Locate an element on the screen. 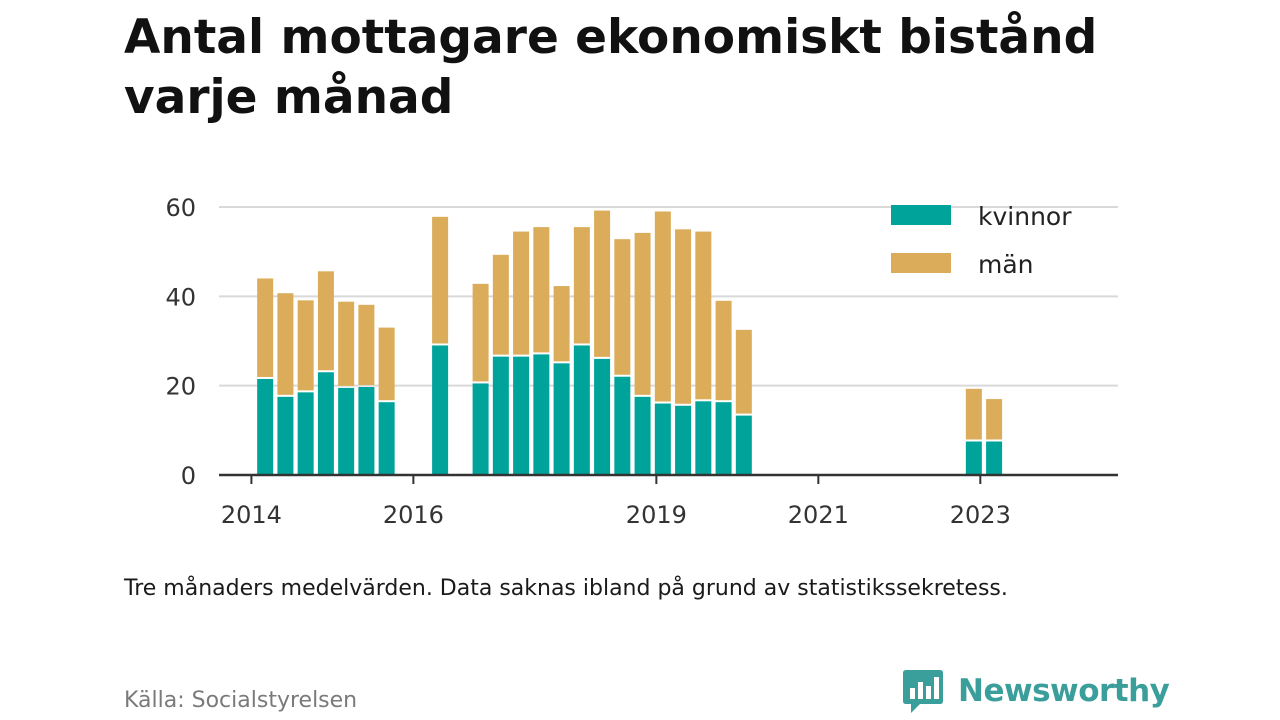 The width and height of the screenshot is (1280, 720). legend-label: män is located at coordinates (1006, 264).